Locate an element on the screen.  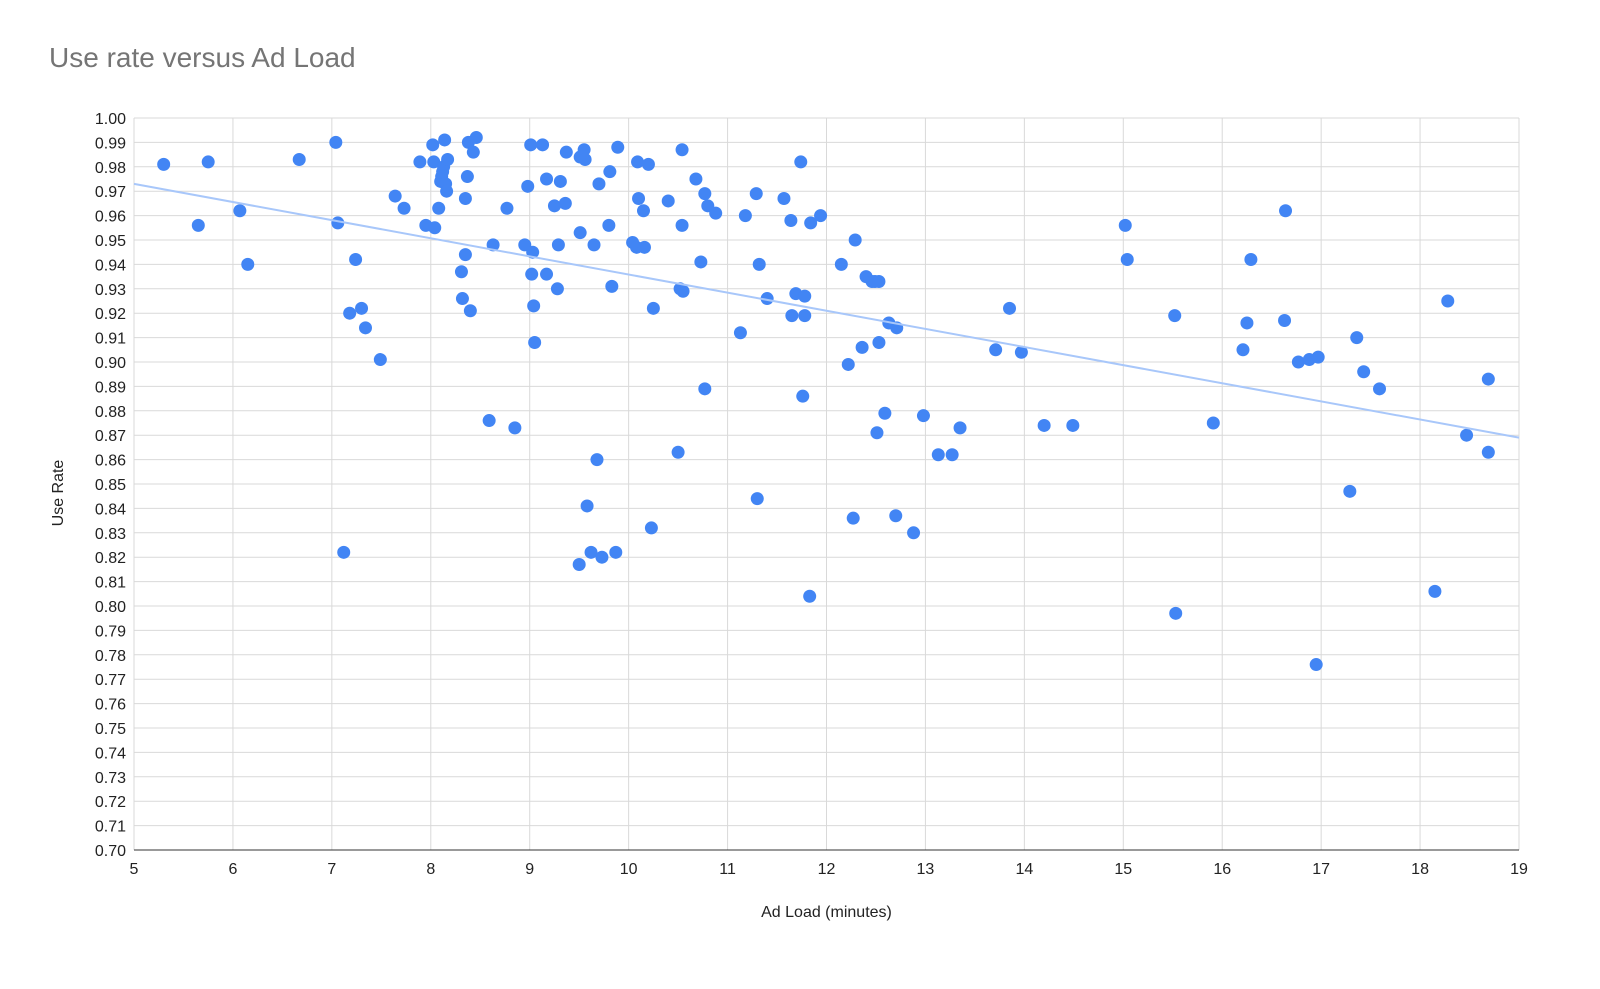
x-tick-label: 10 is located at coordinates (629, 869).